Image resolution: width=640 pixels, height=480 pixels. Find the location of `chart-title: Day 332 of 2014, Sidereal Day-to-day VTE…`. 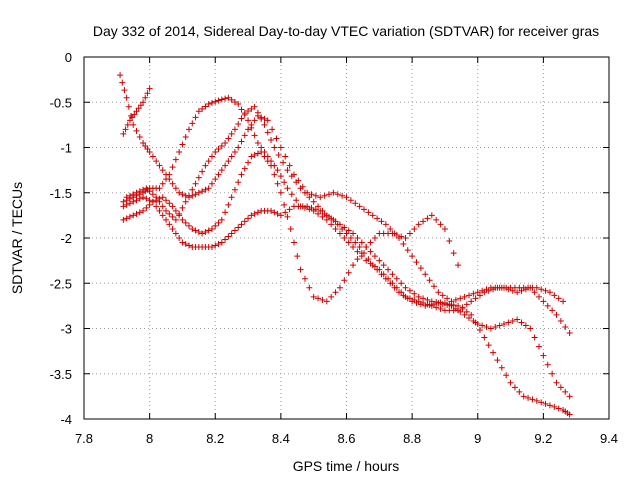

chart-title: Day 332 of 2014, Sidereal Day-to-day VTE… is located at coordinates (346, 31).